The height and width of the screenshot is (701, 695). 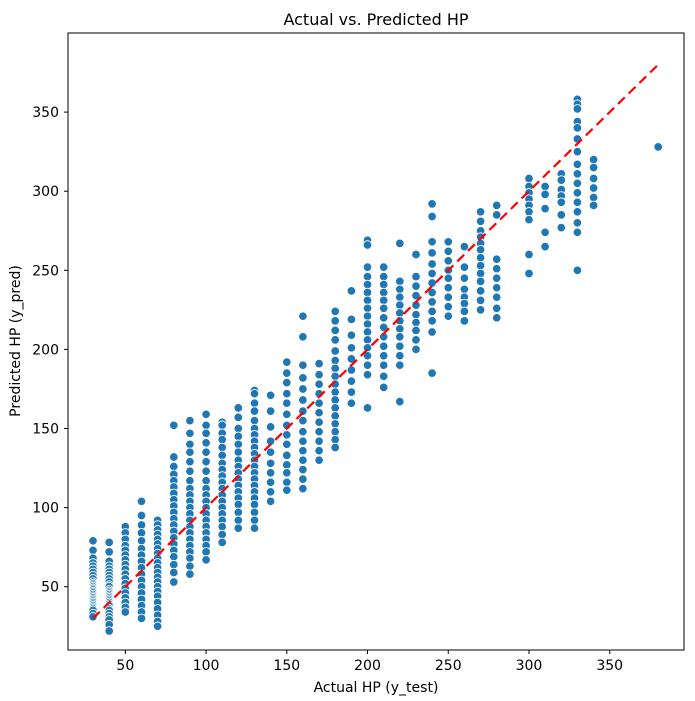 What do you see at coordinates (206, 666) in the screenshot?
I see `x-tick-label: 100` at bounding box center [206, 666].